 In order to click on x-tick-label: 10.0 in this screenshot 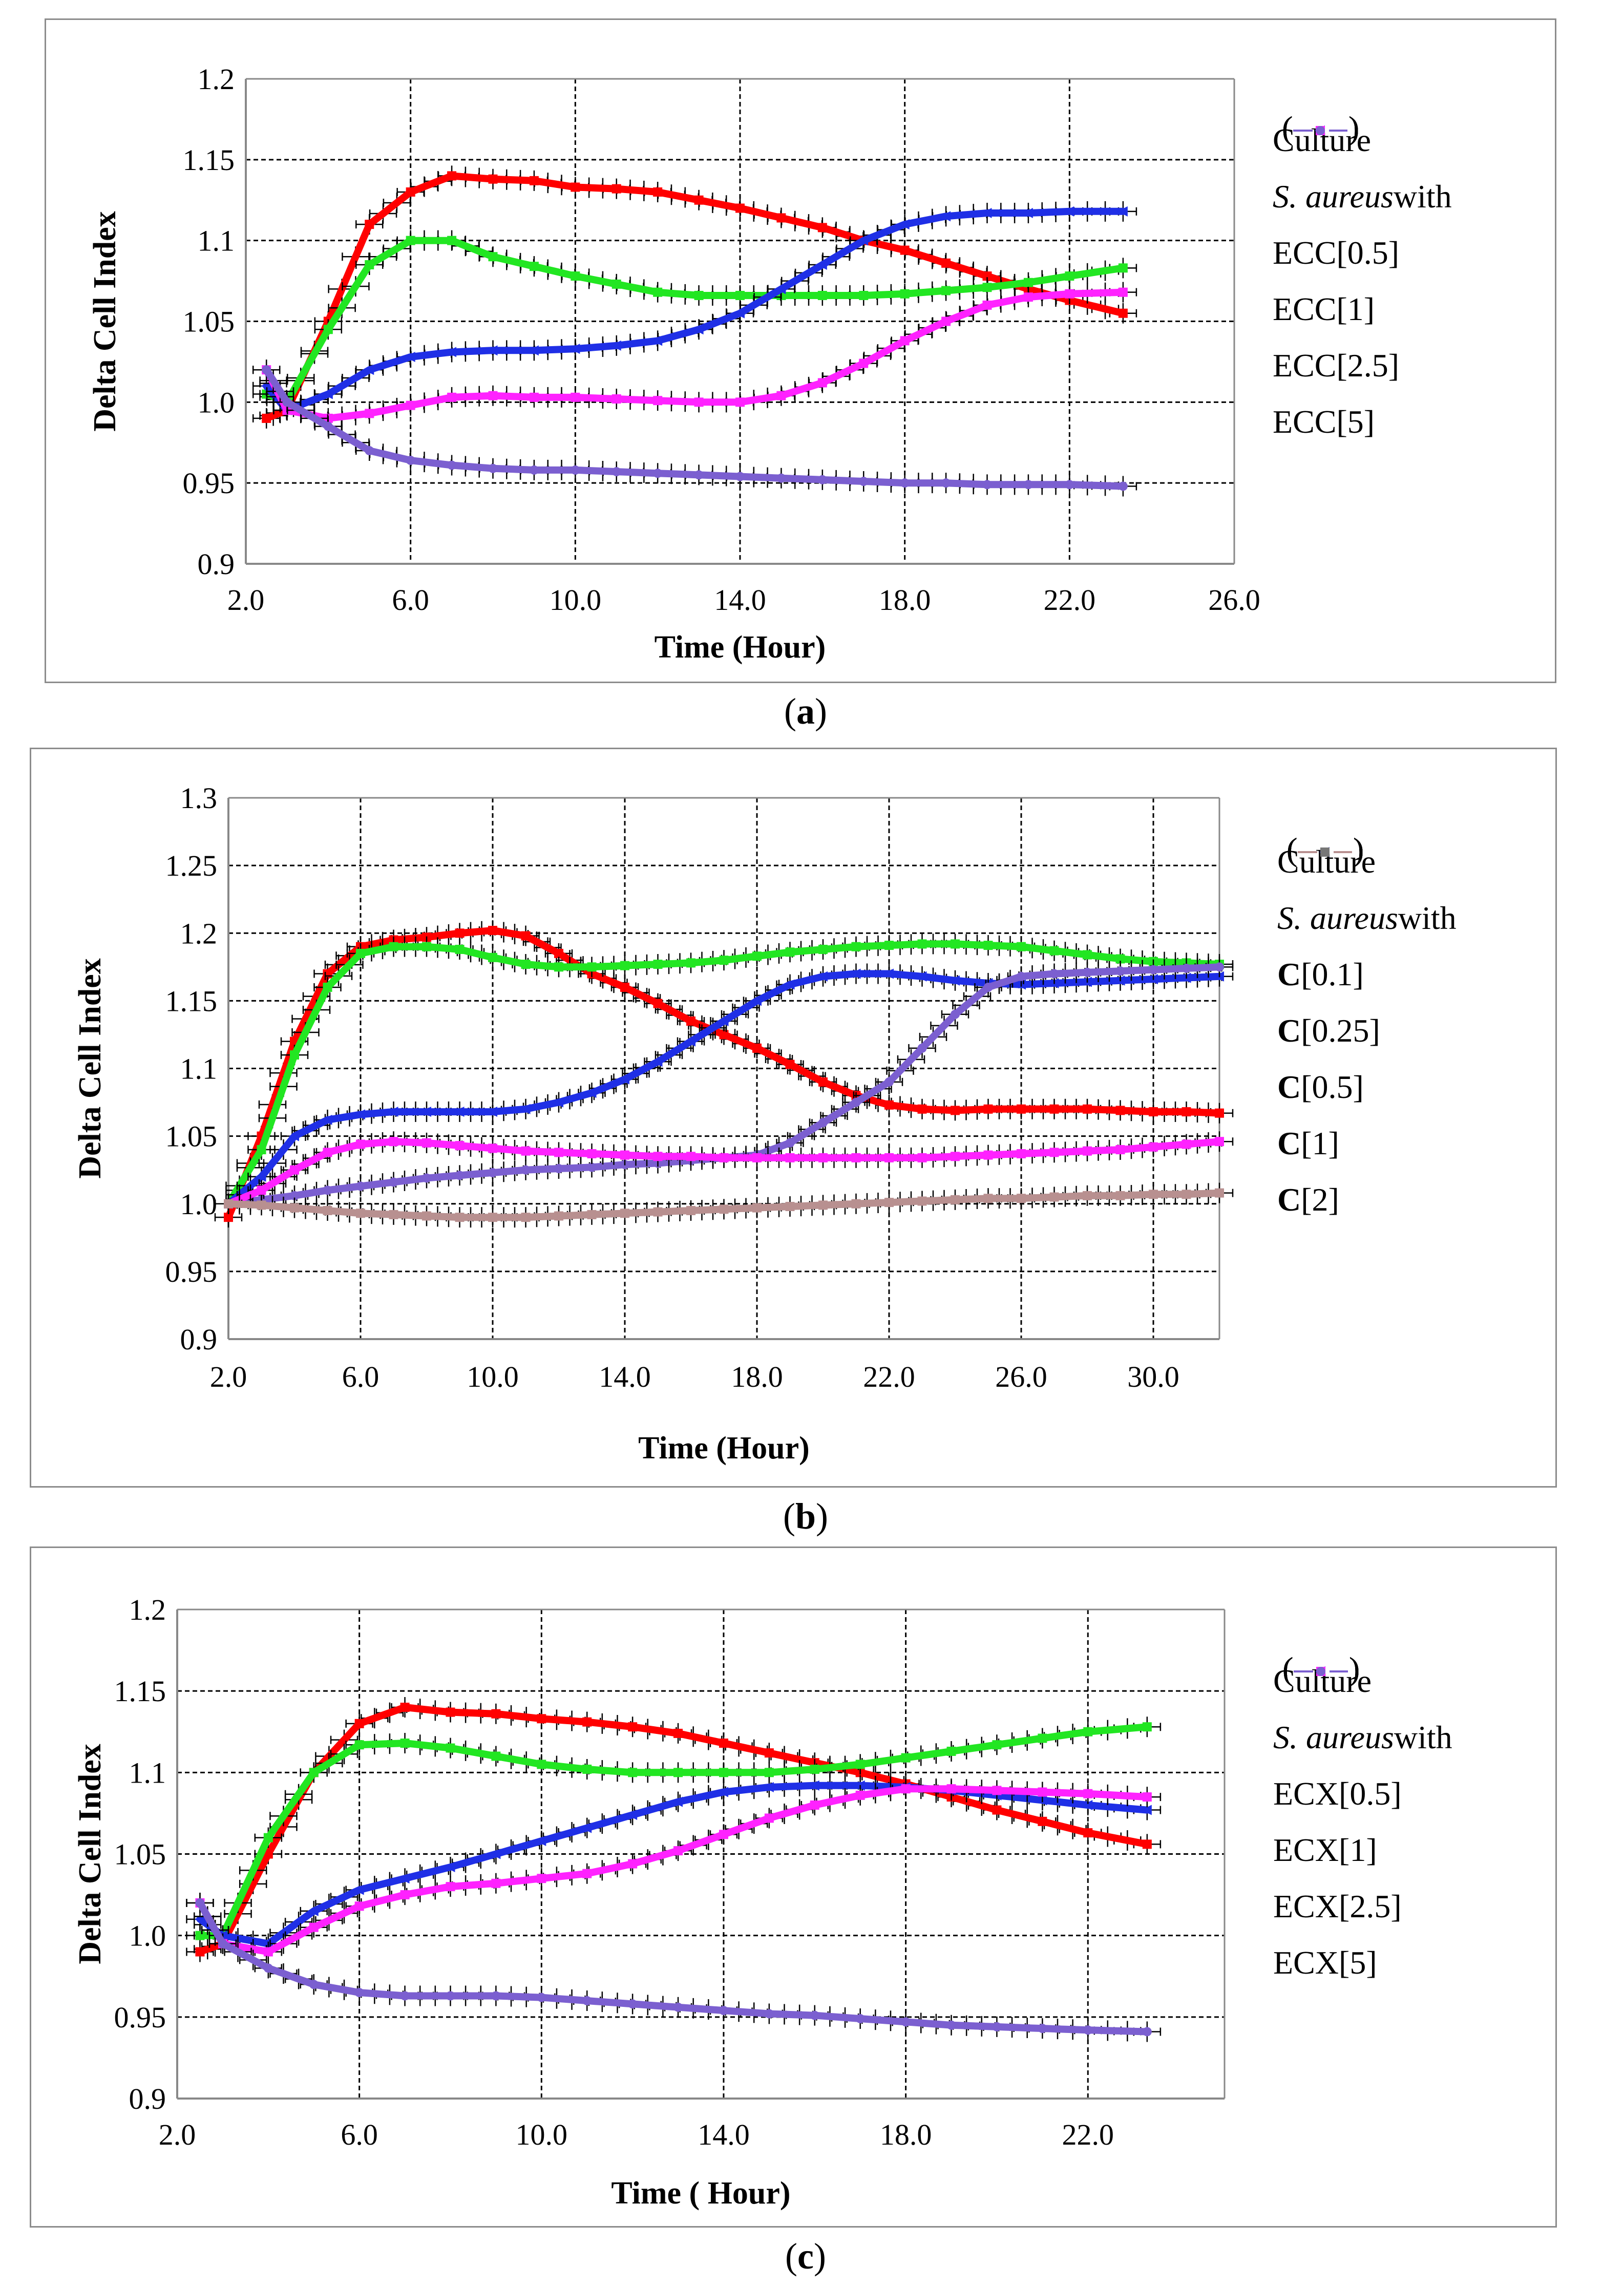, I will do `click(576, 600)`.